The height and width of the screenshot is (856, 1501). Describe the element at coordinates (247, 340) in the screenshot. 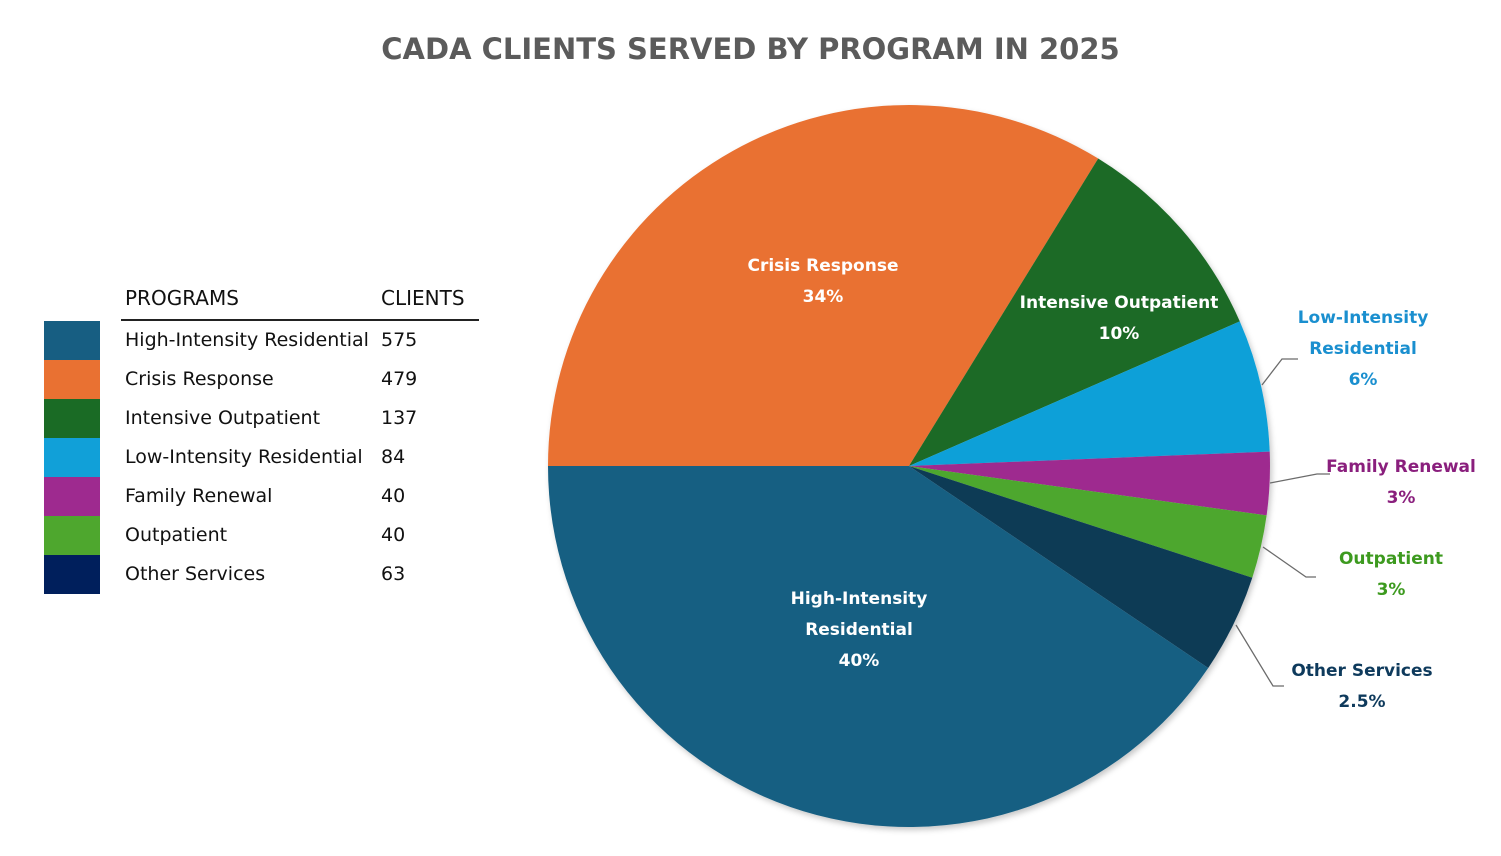

I see `legend-program-label: High-Intensity Residential` at that location.